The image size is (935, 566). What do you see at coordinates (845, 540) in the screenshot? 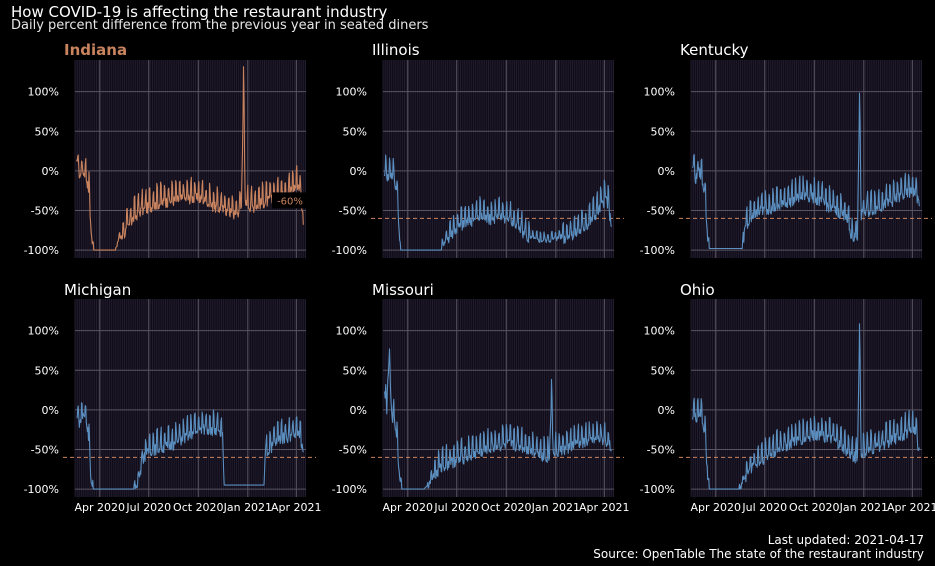
I see `caption-last-updated: Last updated: 2021-04-17` at bounding box center [845, 540].